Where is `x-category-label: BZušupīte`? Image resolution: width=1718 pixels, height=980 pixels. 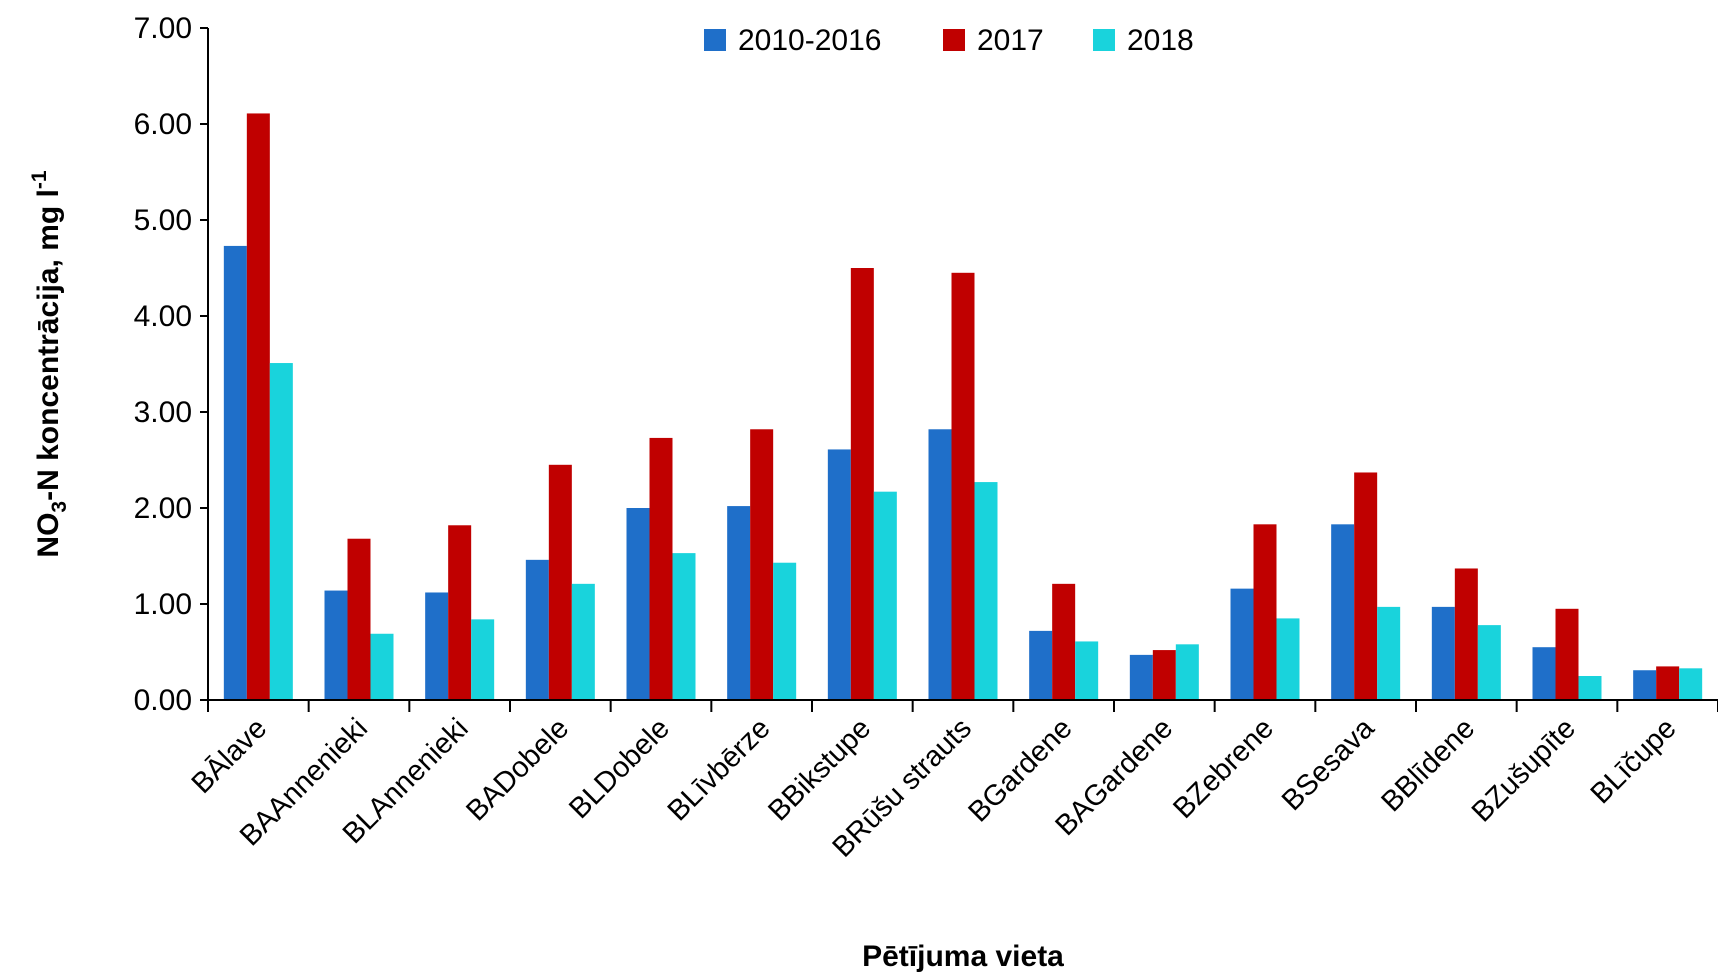
x-category-label: BZušupīte is located at coordinates (1524, 770).